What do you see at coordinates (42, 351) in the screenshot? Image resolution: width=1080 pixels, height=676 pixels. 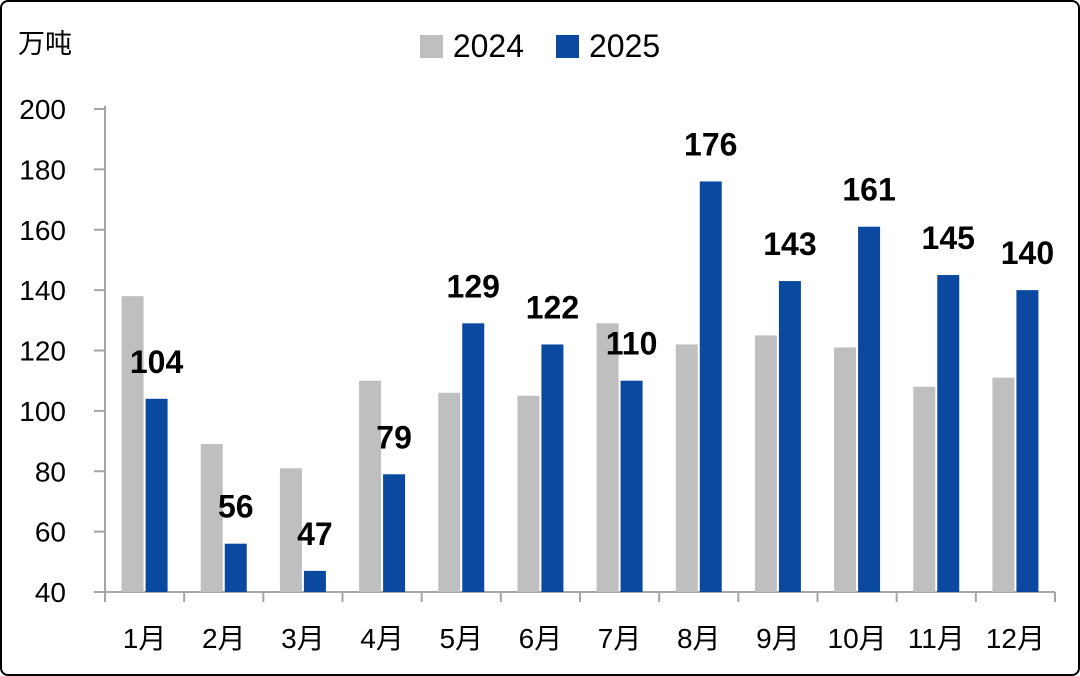 I see `y-tick-label-120: 120` at bounding box center [42, 351].